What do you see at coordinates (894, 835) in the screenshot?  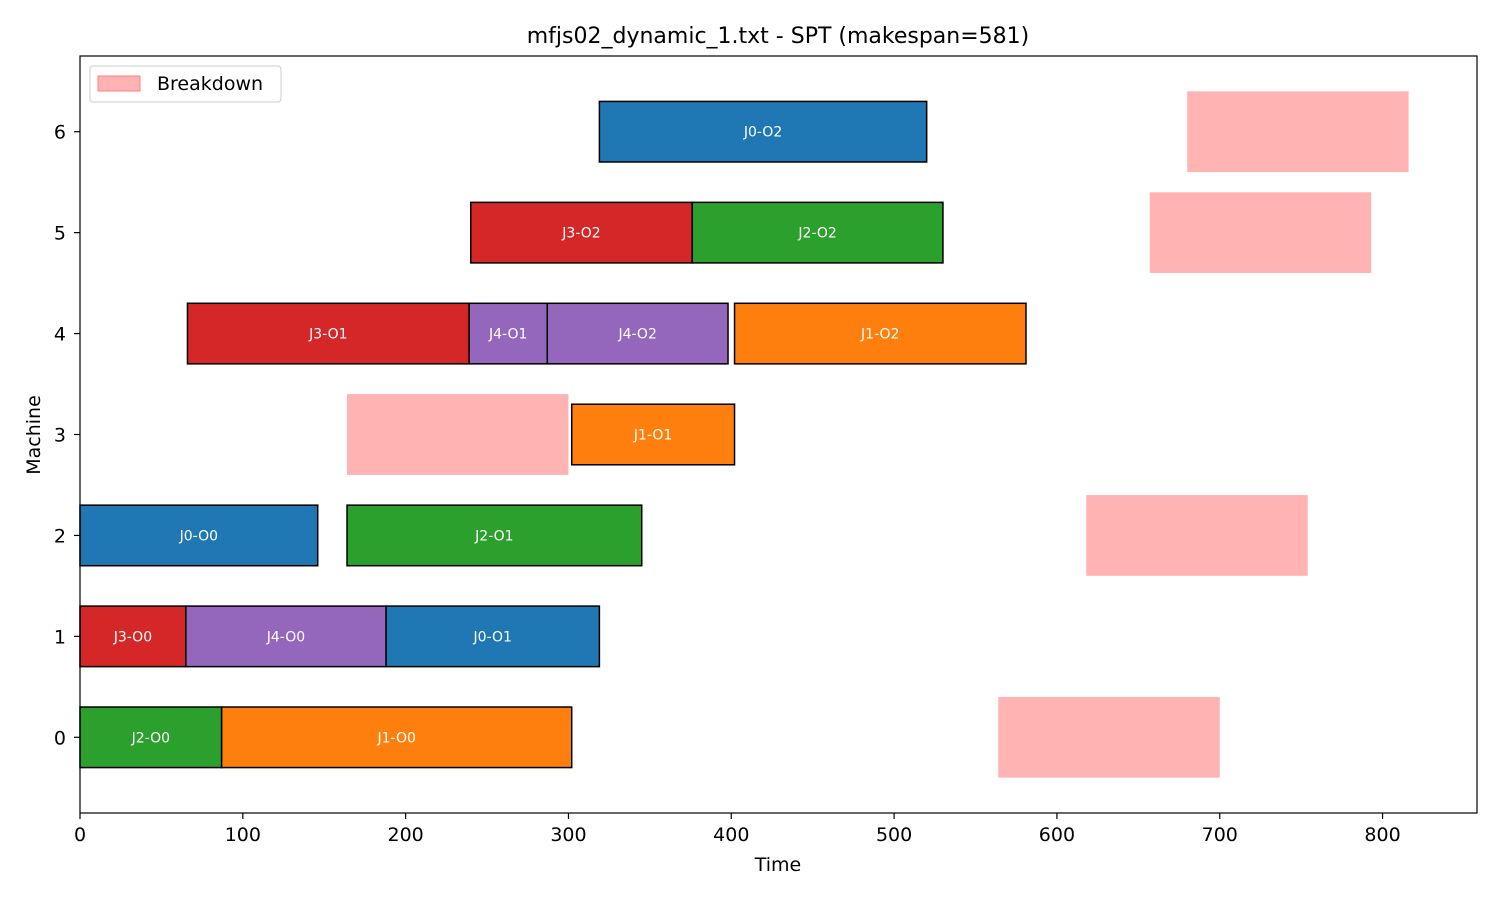 I see `x-tick-label: 500` at bounding box center [894, 835].